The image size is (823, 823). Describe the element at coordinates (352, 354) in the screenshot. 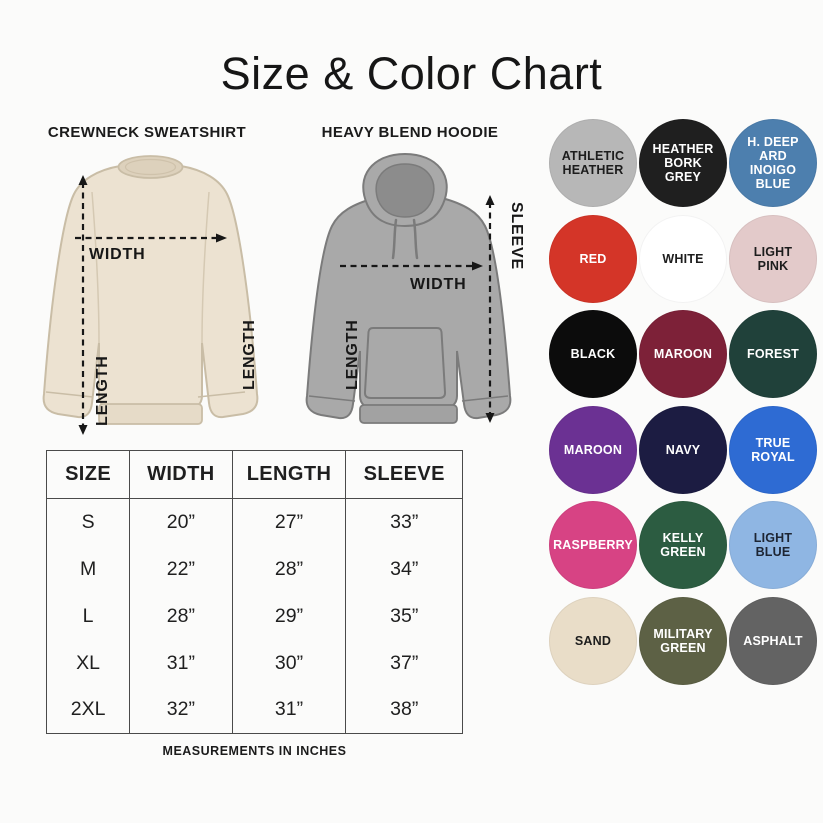

I see `hoodie-length-label: LENGTH` at that location.